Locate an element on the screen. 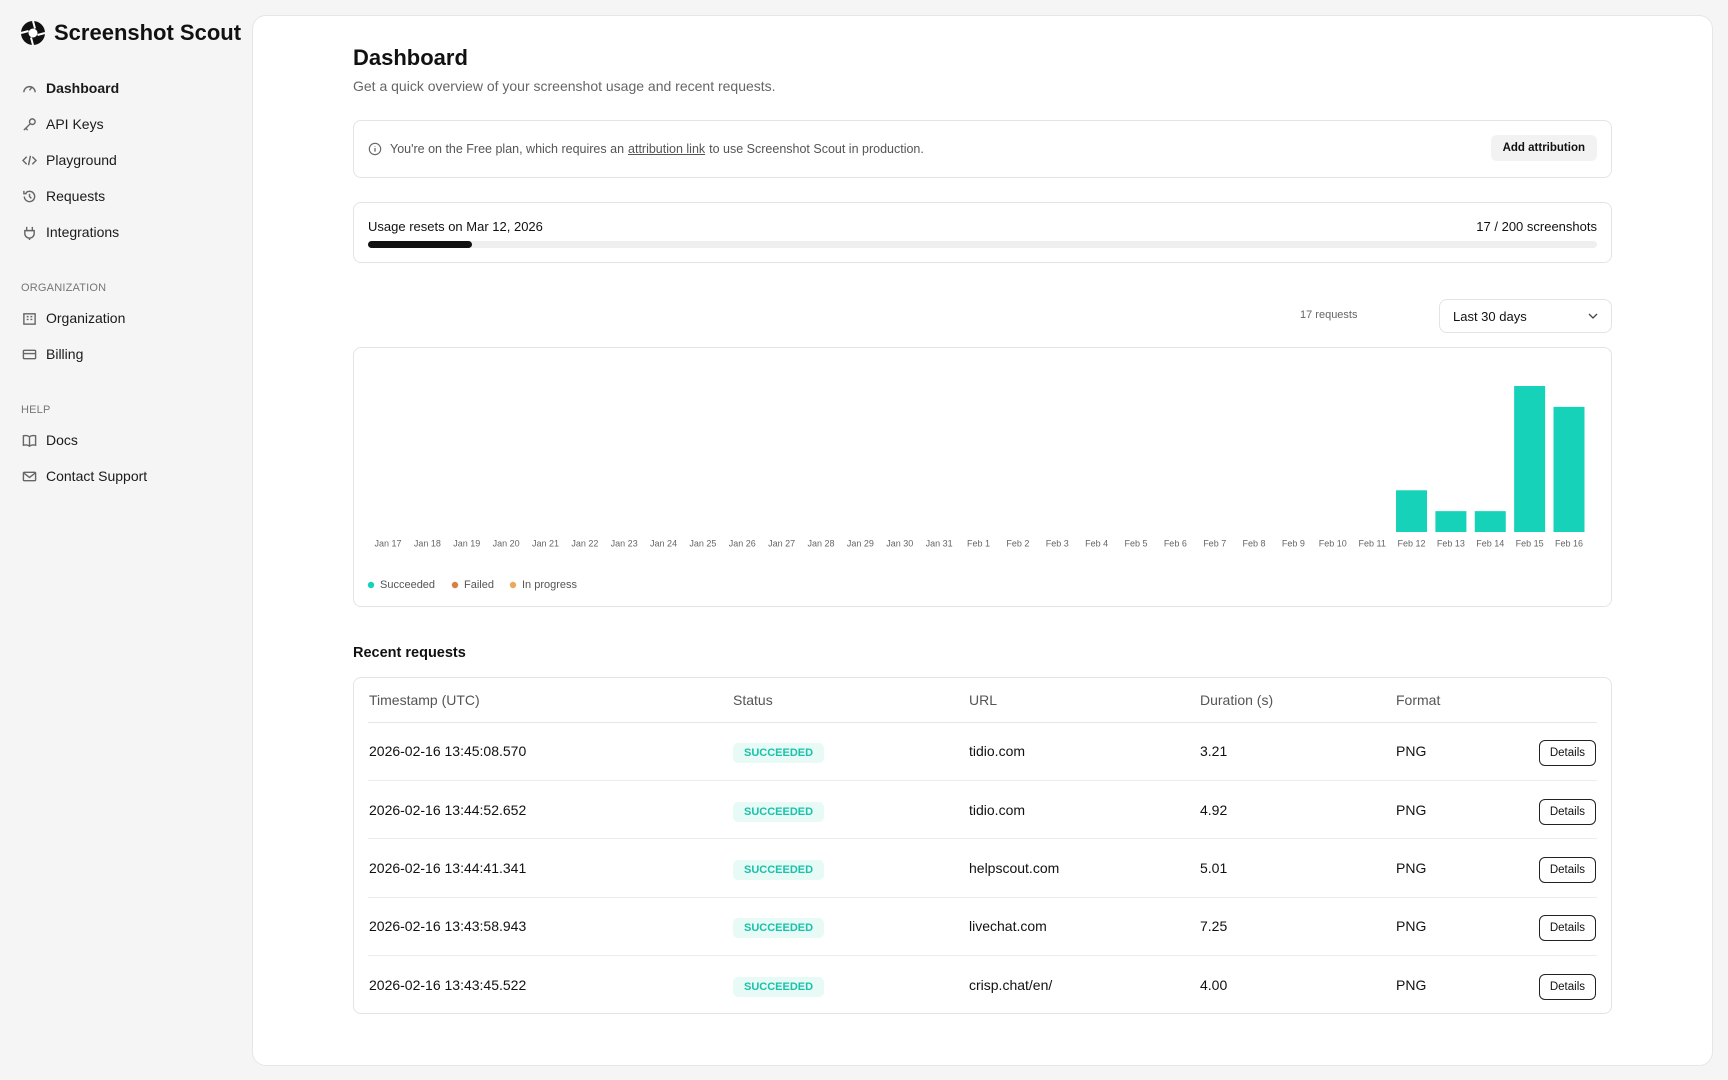 The width and height of the screenshot is (1728, 1080). table-cell: helpscout.com is located at coordinates (1083, 868).